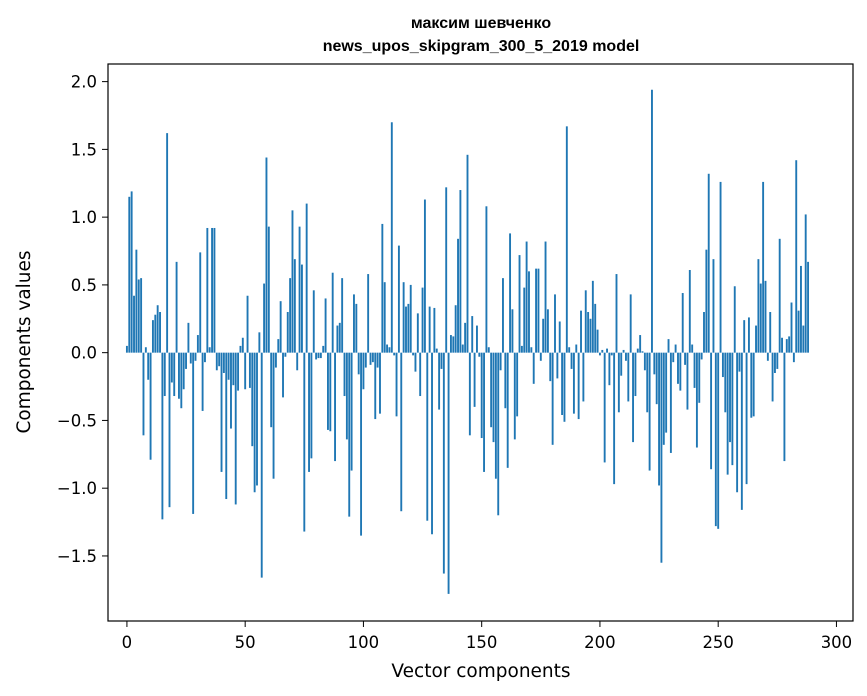  What do you see at coordinates (84, 285) in the screenshot?
I see `y-tick-label: 0.5` at bounding box center [84, 285].